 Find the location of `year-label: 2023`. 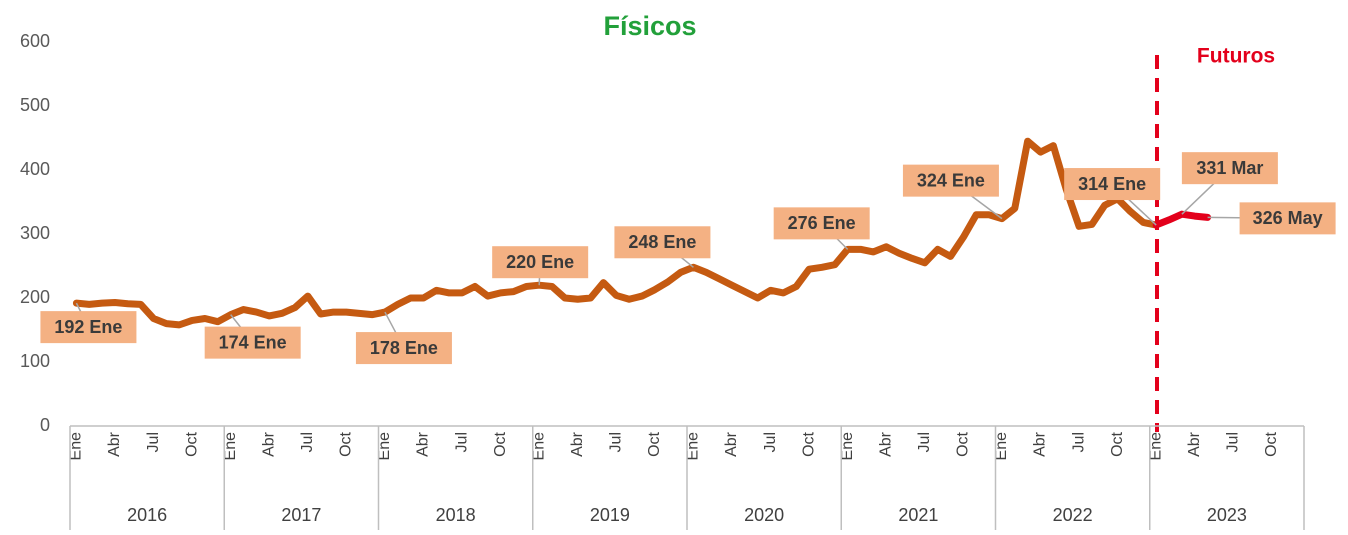

year-label: 2023 is located at coordinates (1227, 515).